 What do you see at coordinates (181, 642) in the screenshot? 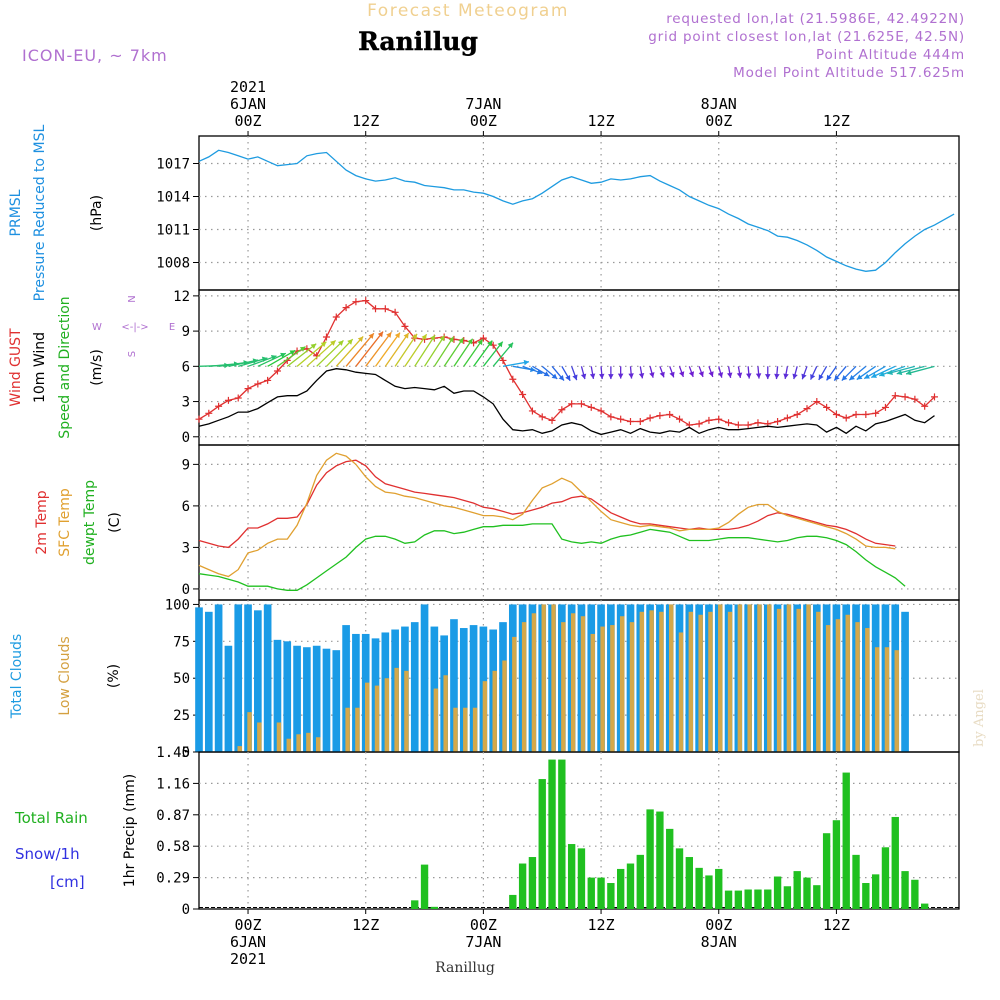
I see `y-tick-label: 75` at bounding box center [181, 642].